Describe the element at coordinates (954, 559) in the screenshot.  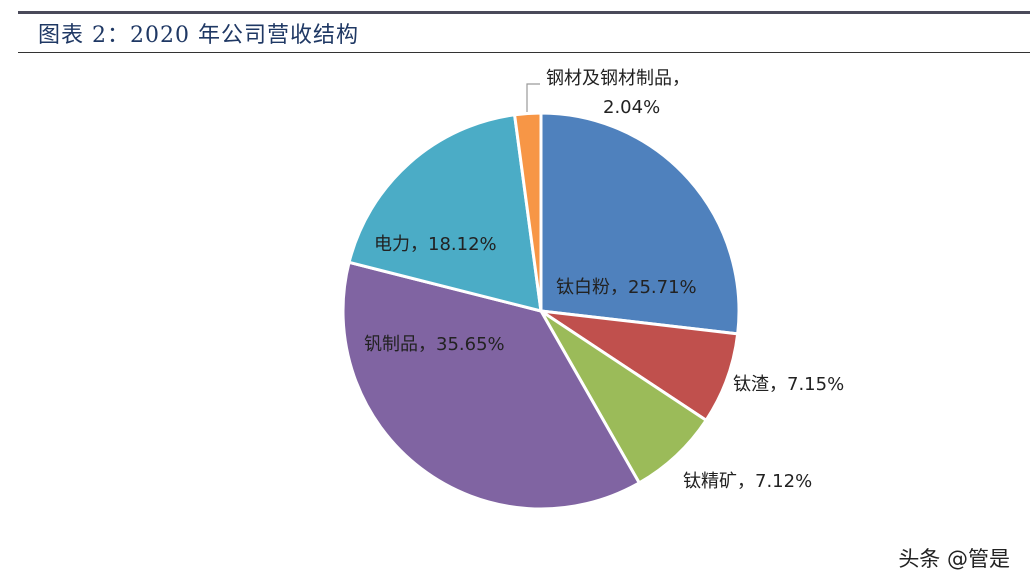
I see `watermark: 头条 @管是` at that location.